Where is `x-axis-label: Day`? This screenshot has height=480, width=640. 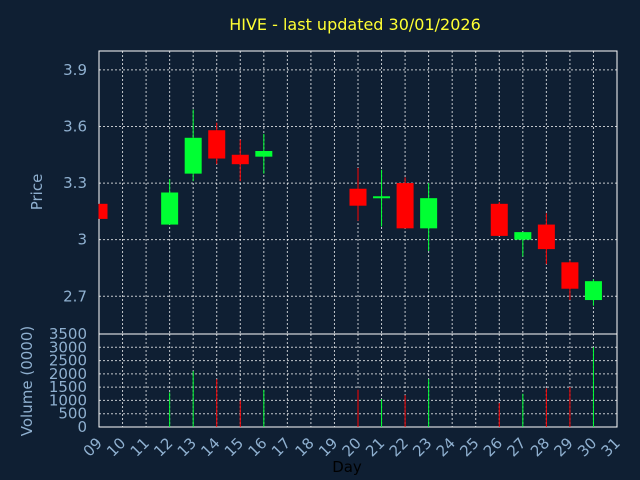
x-axis-label: Day is located at coordinates (347, 467).